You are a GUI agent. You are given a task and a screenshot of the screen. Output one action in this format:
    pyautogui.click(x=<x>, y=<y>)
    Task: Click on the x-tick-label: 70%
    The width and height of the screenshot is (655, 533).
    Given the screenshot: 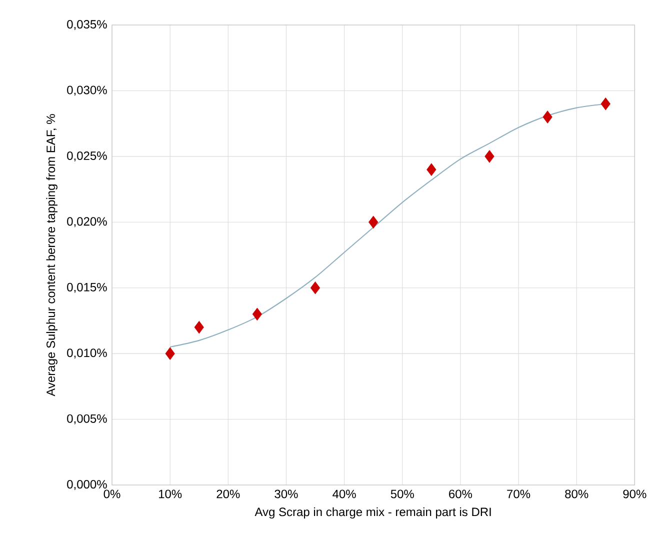 What is the action you would take?
    pyautogui.click(x=518, y=494)
    